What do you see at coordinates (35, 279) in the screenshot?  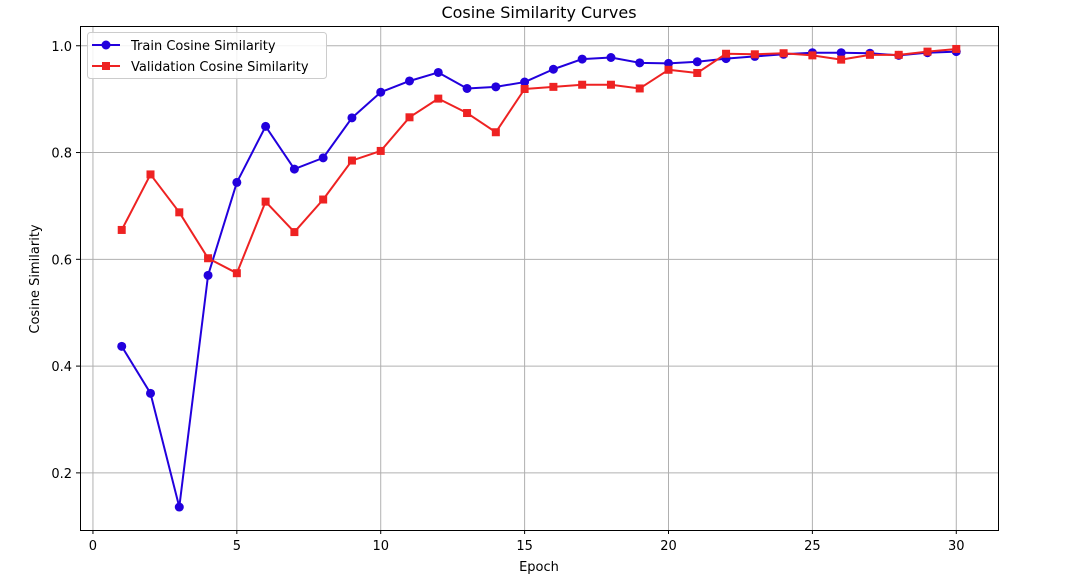 I see `y-axis-label: Cosine Similarity` at bounding box center [35, 279].